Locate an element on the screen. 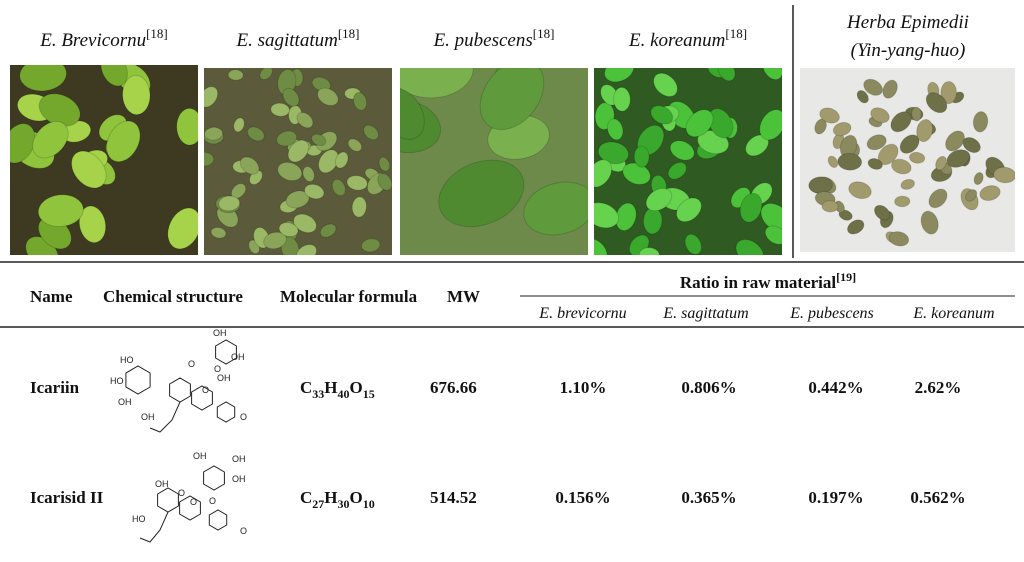 Image resolution: width=1024 pixels, height=562 pixels. molecular-formula: C27H30O10 is located at coordinates (337, 499).